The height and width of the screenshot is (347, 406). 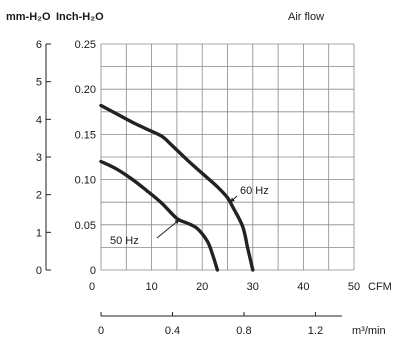 What do you see at coordinates (92, 287) in the screenshot?
I see `cfm-tick-label: 0` at bounding box center [92, 287].